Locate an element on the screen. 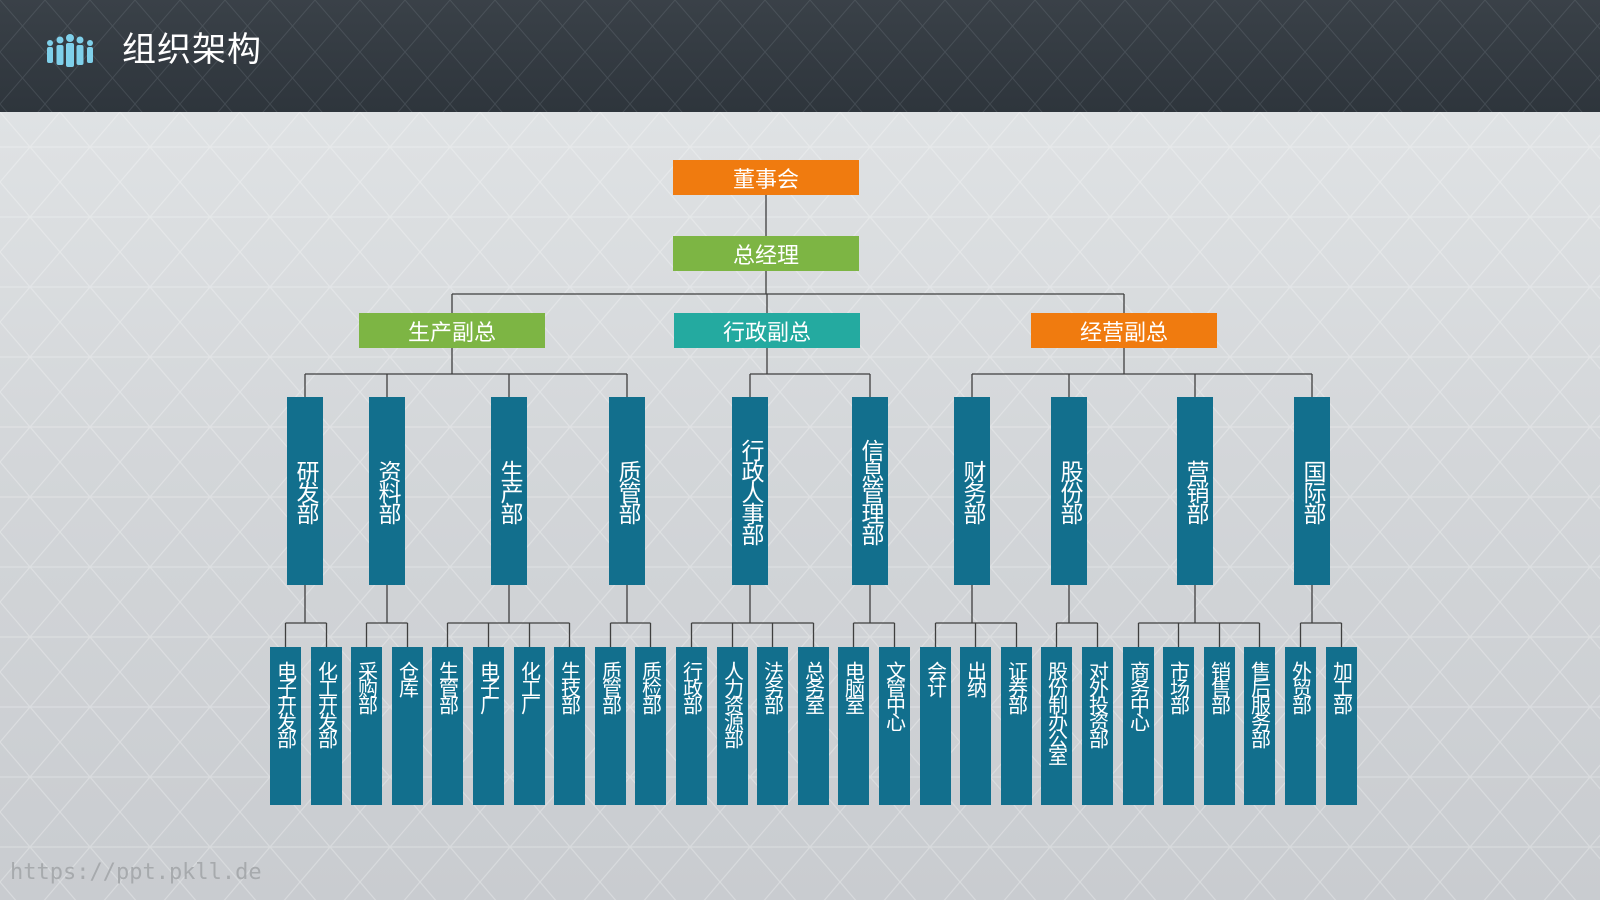  vp-box: 经营副总 is located at coordinates (1124, 330).